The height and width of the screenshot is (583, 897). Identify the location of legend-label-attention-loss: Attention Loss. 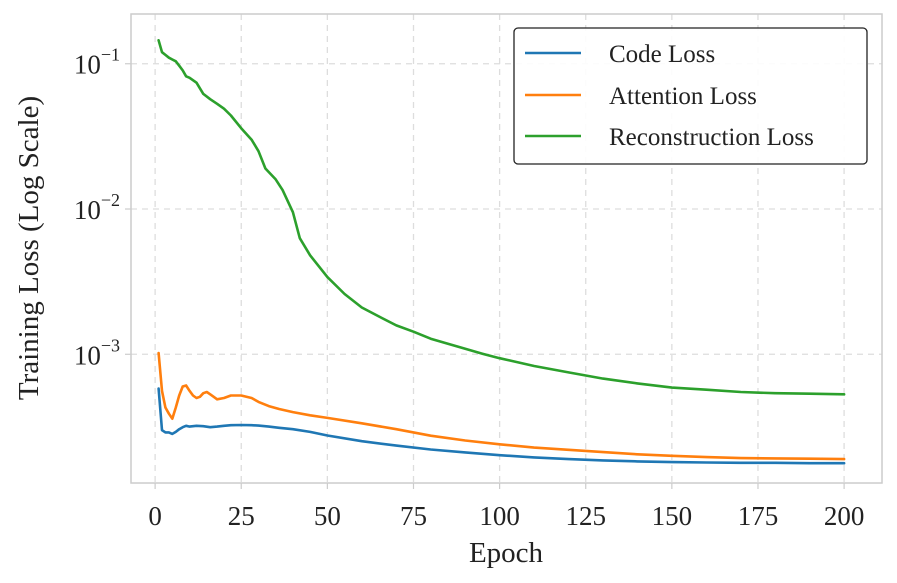
(683, 96).